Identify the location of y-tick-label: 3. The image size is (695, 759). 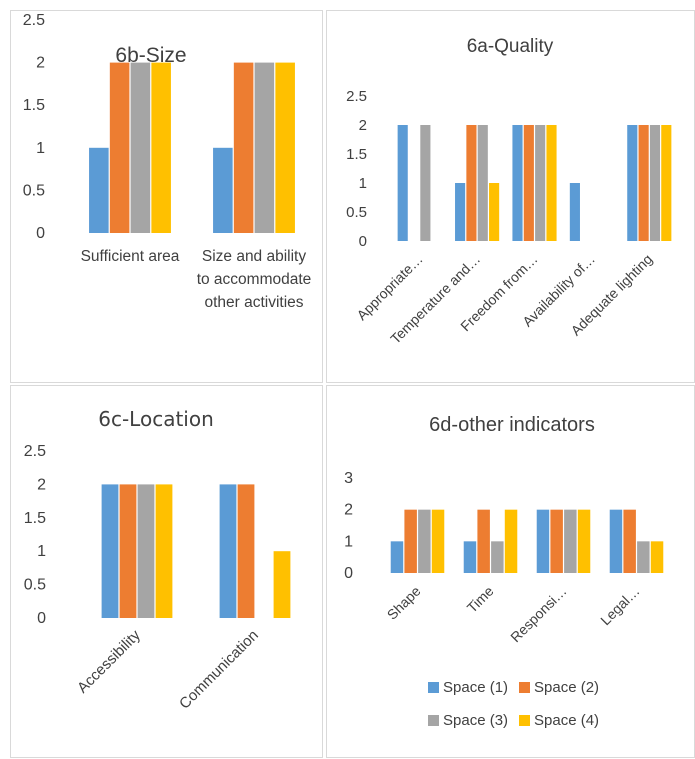
(348, 478).